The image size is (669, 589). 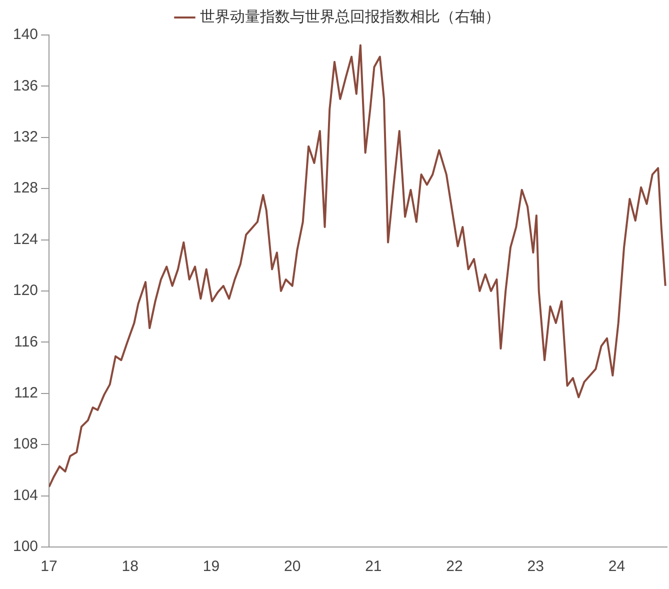 I want to click on x-tick-label: 22, so click(x=454, y=567).